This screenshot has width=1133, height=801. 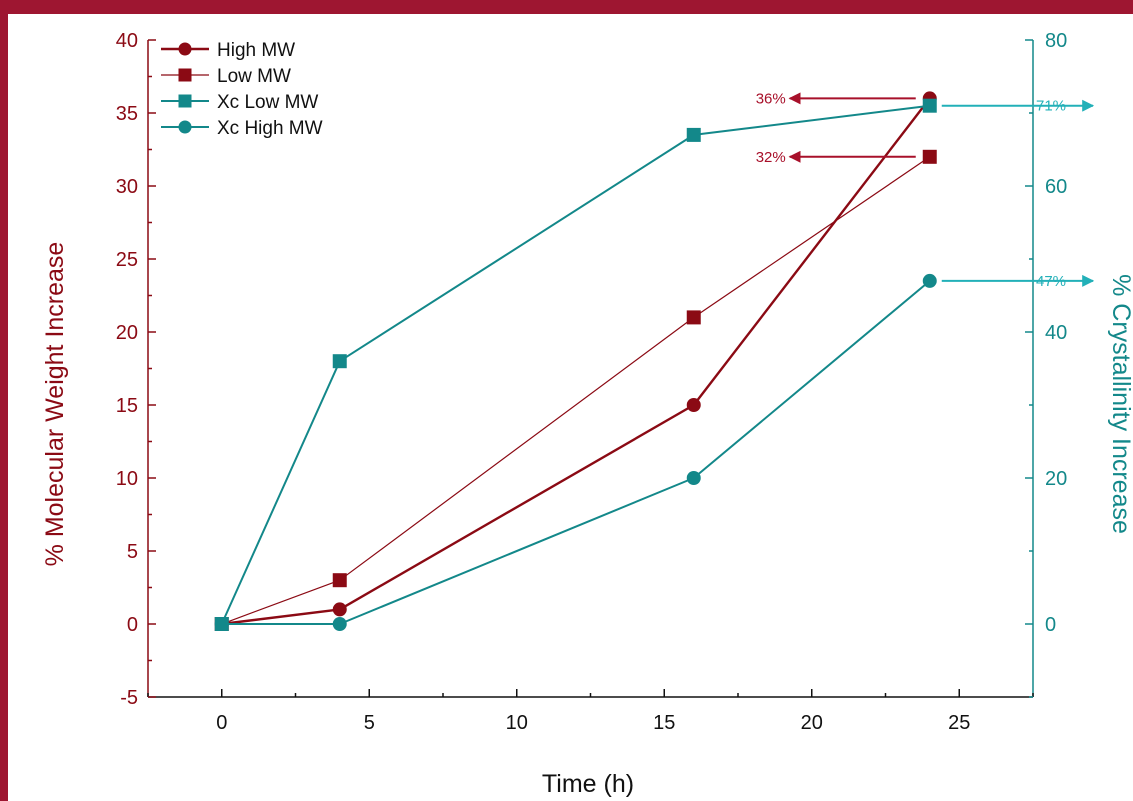 I want to click on x-tick-label: 15, so click(x=664, y=723).